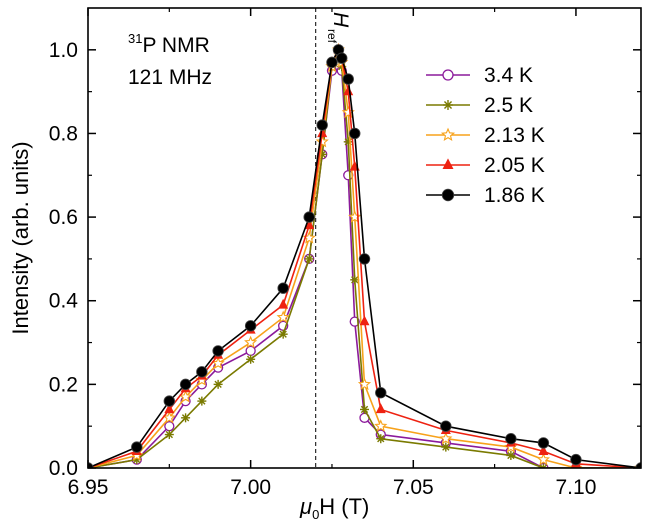 The image size is (653, 523). What do you see at coordinates (250, 487) in the screenshot?
I see `x-tick-label: 7.00` at bounding box center [250, 487].